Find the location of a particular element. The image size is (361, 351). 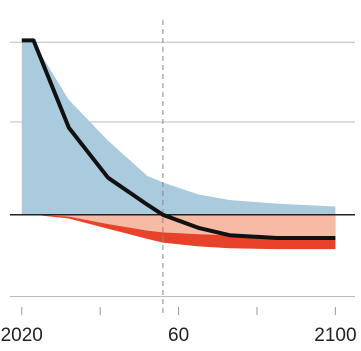

x-tick-label: 2100 is located at coordinates (335, 335).